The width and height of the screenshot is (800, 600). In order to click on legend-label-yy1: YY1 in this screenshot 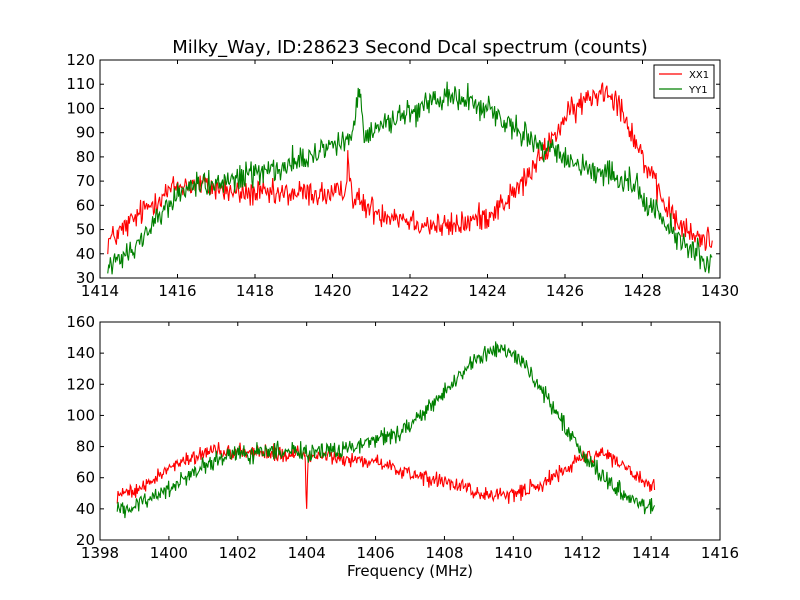, I will do `click(698, 90)`.